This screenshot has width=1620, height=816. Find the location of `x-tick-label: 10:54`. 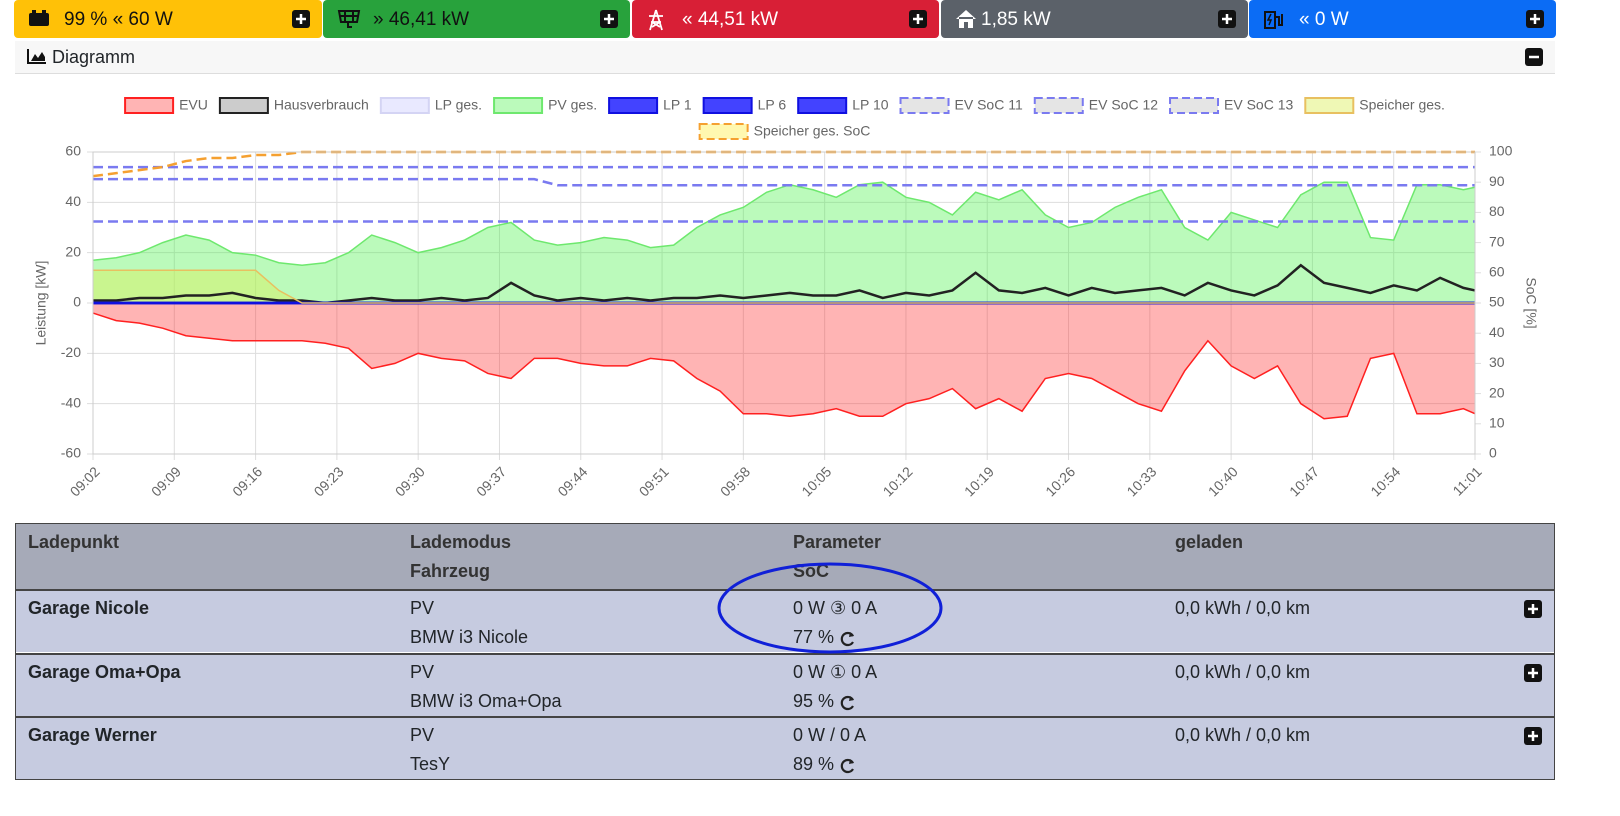

x-tick-label: 10:54 is located at coordinates (1385, 481).